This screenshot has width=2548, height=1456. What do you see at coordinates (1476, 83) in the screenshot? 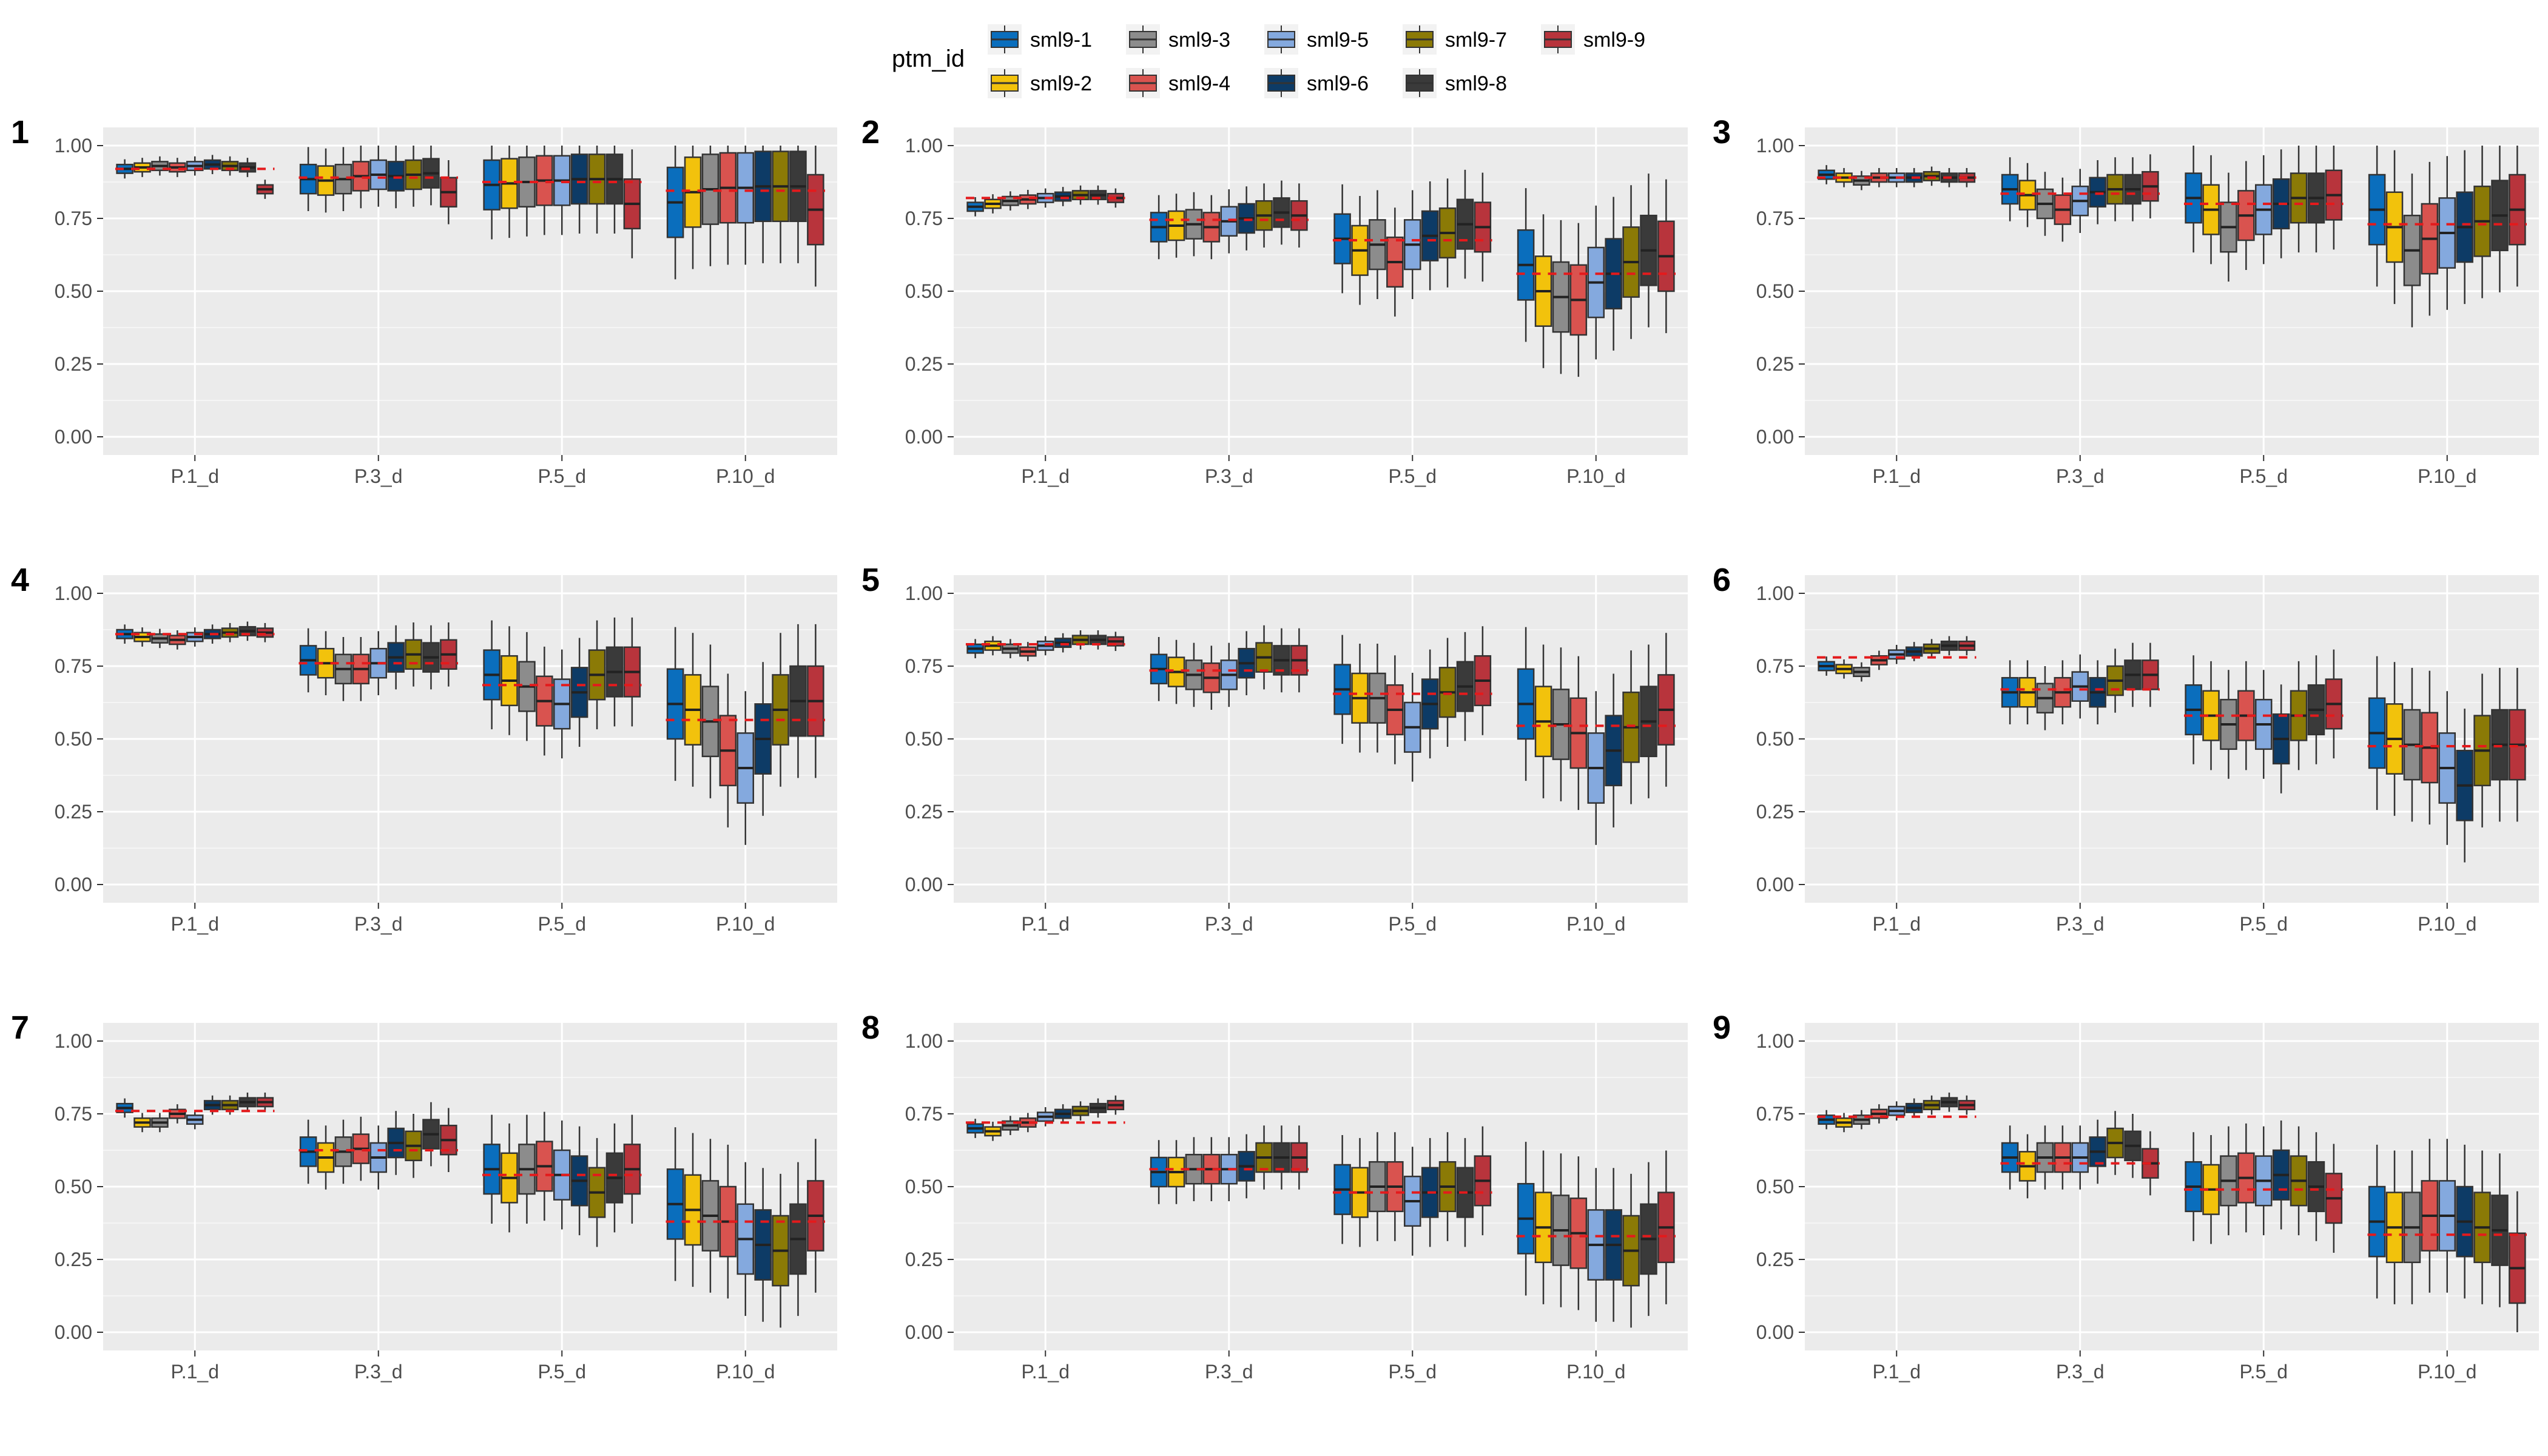
I see `legend-label: sml9-8` at bounding box center [1476, 83].